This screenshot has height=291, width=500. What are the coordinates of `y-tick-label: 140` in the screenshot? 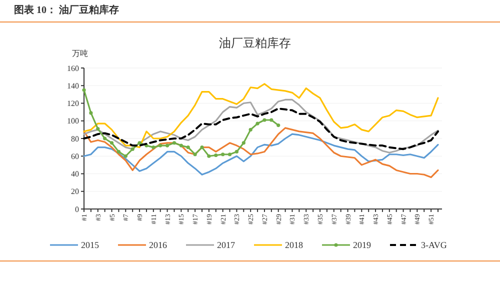 It's located at (73, 85).